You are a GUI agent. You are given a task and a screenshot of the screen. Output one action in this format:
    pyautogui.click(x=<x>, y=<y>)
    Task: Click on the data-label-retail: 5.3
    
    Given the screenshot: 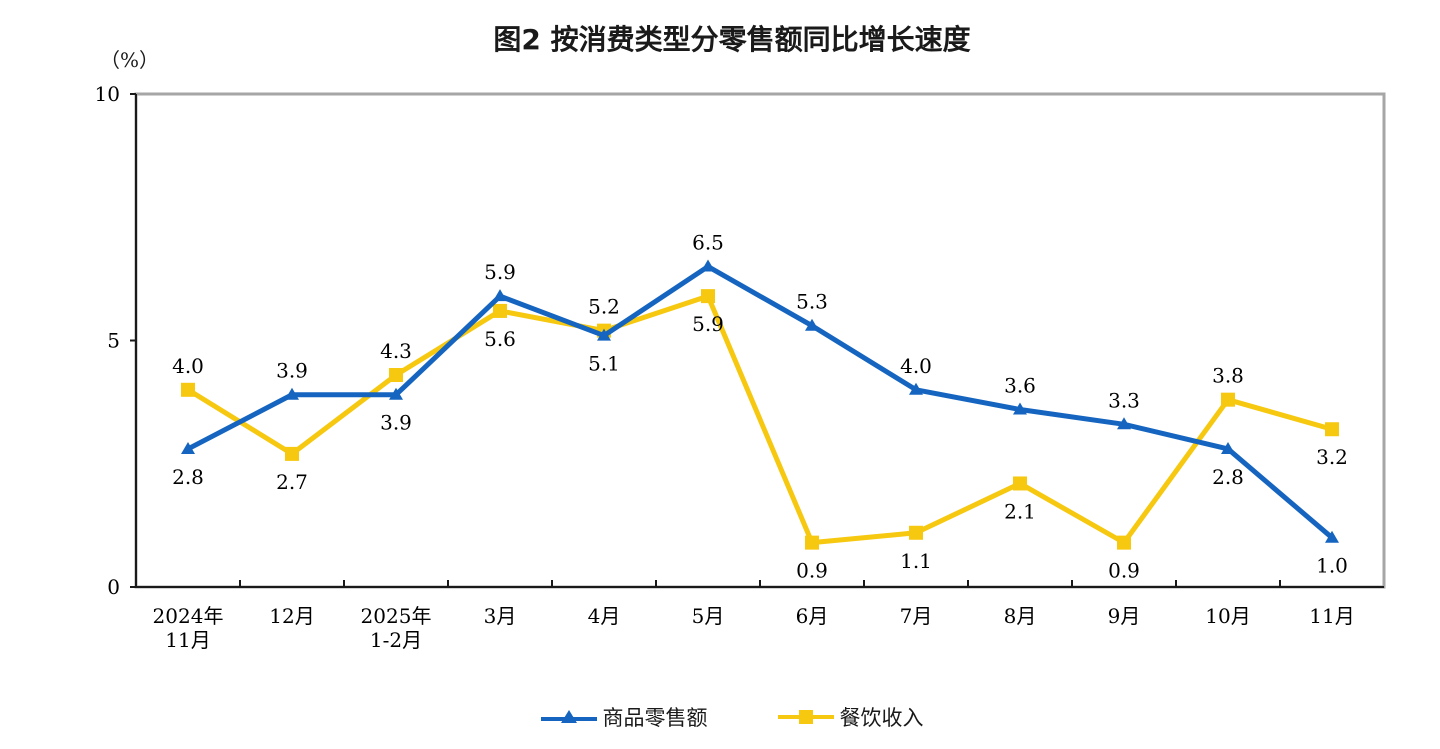 What is the action you would take?
    pyautogui.click(x=812, y=302)
    